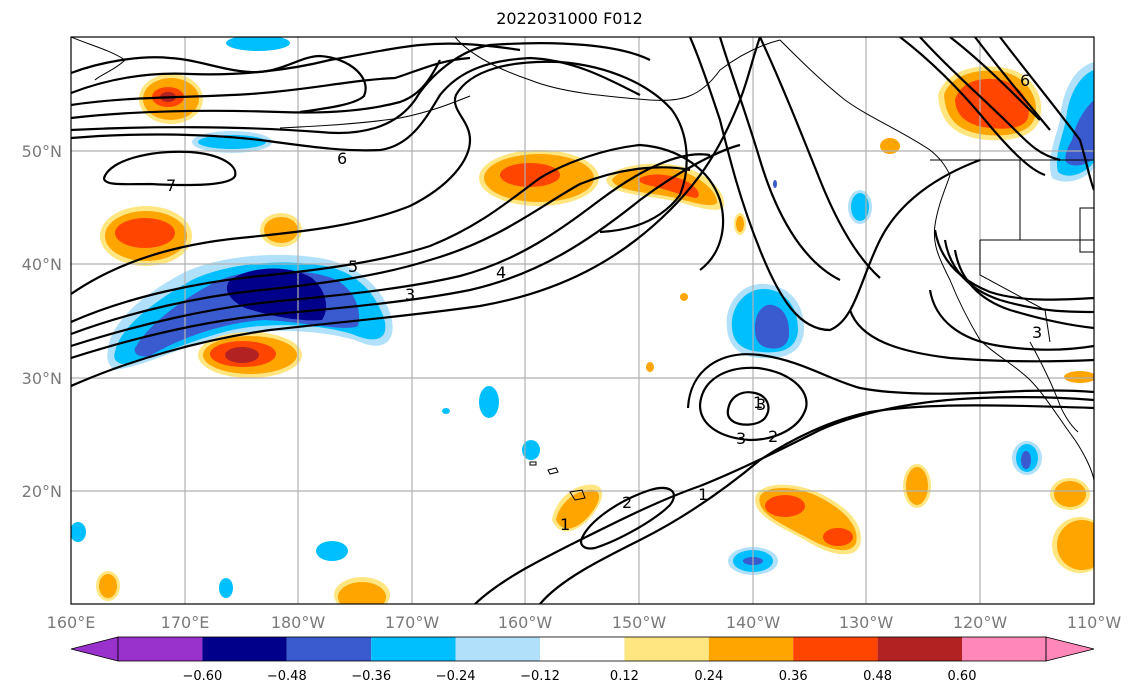  Describe the element at coordinates (866, 622) in the screenshot. I see `longitude-tick-label: 130°W` at that location.